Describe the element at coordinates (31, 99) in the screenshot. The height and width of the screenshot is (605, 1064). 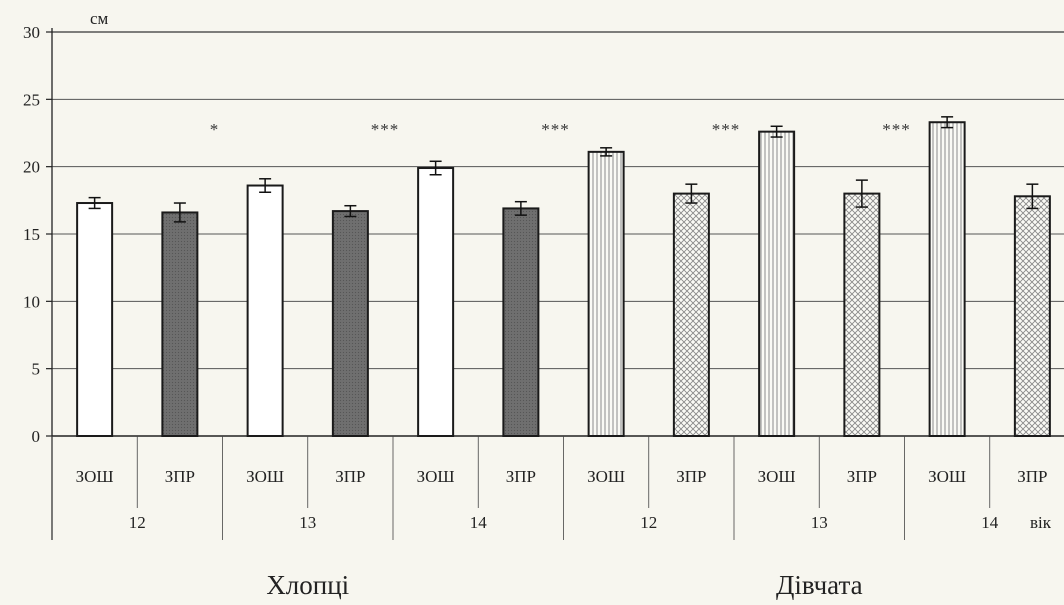
I see `y-tick-label: 25` at that location.